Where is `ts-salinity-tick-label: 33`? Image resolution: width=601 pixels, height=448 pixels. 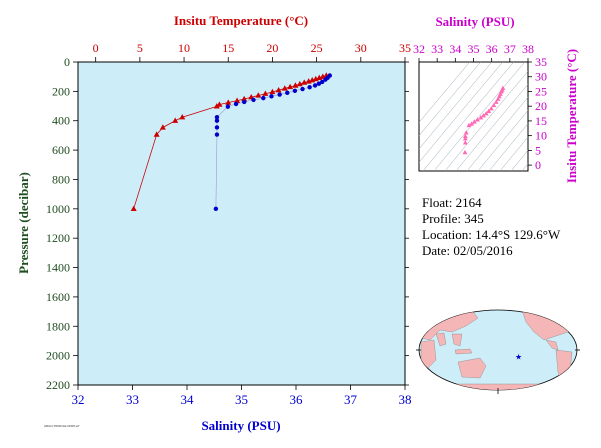
ts-salinity-tick-label: 33 is located at coordinates (437, 49).